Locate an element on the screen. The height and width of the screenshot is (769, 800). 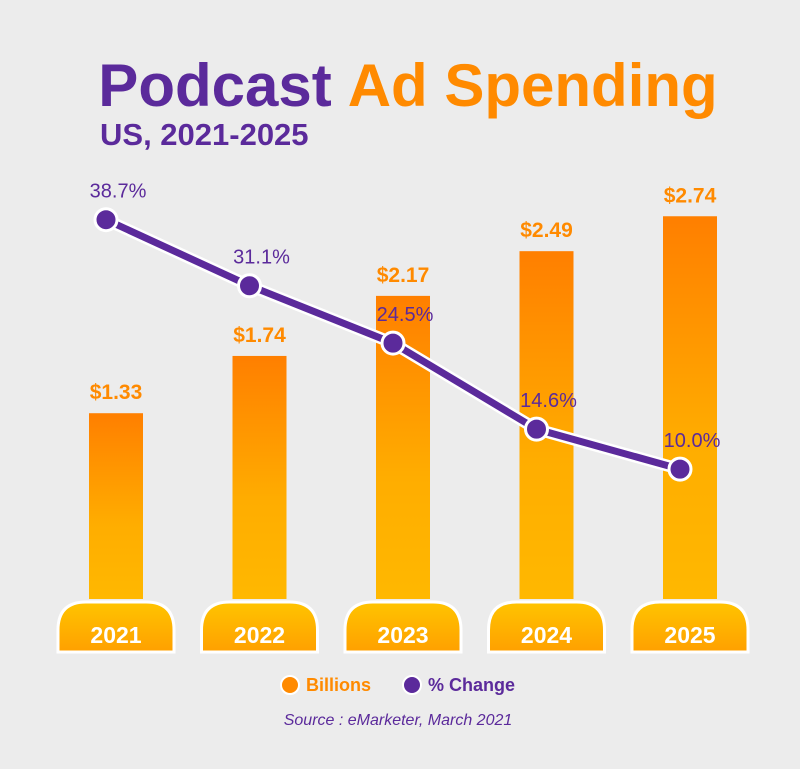
x-tick-label: 2021 is located at coordinates (115, 635).